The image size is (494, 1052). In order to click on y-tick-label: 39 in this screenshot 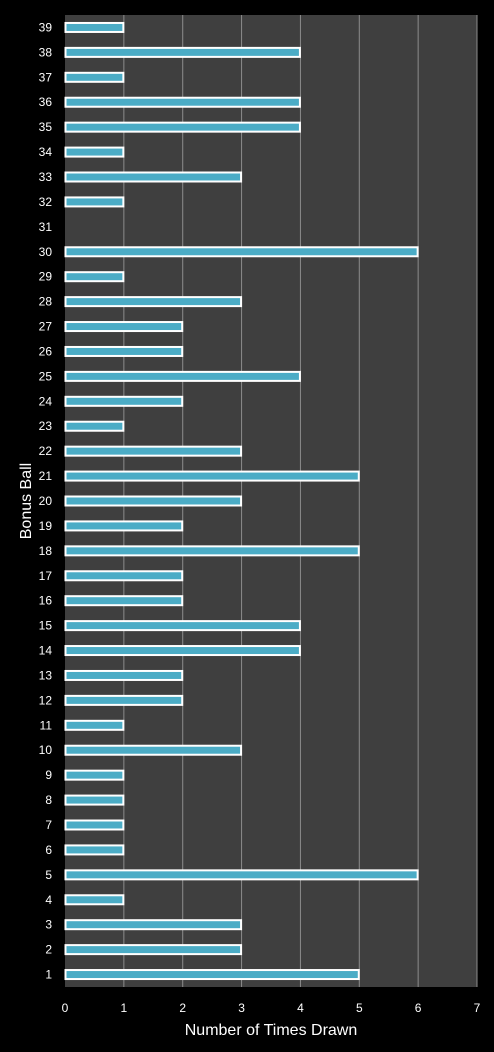, I will do `click(46, 27)`.